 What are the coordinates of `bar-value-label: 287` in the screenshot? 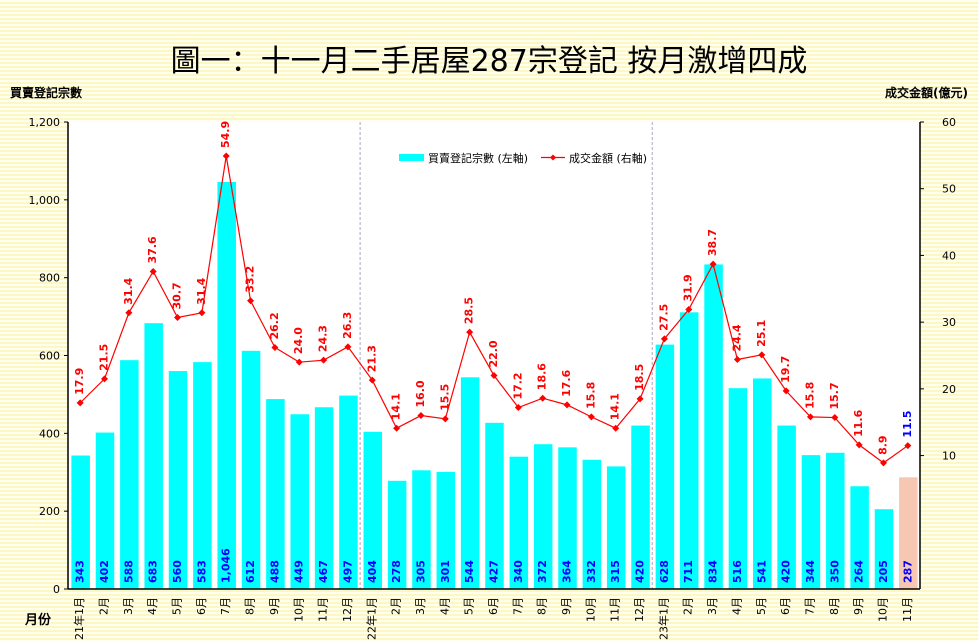 It's located at (907, 571).